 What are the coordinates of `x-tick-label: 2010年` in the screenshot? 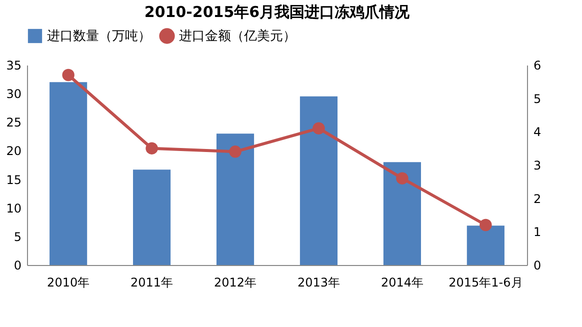 It's located at (68, 283).